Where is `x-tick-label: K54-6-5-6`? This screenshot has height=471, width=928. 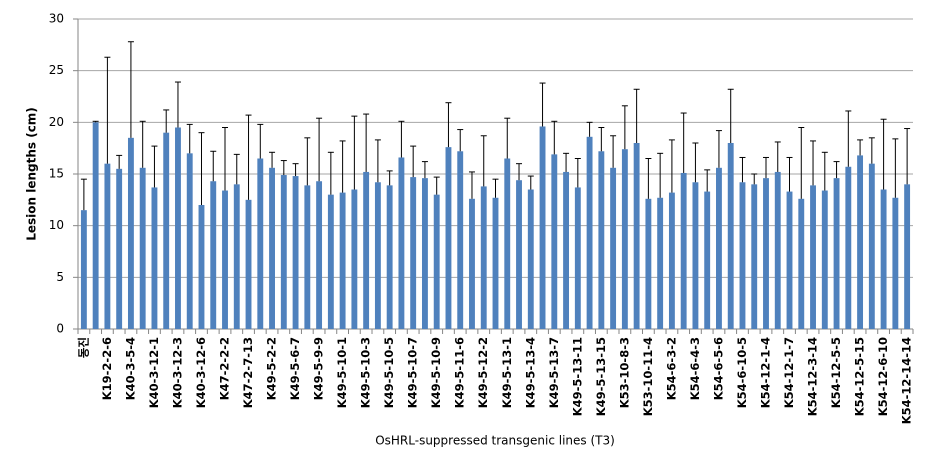 x-tick-label: K54-6-5-6 is located at coordinates (718, 368).